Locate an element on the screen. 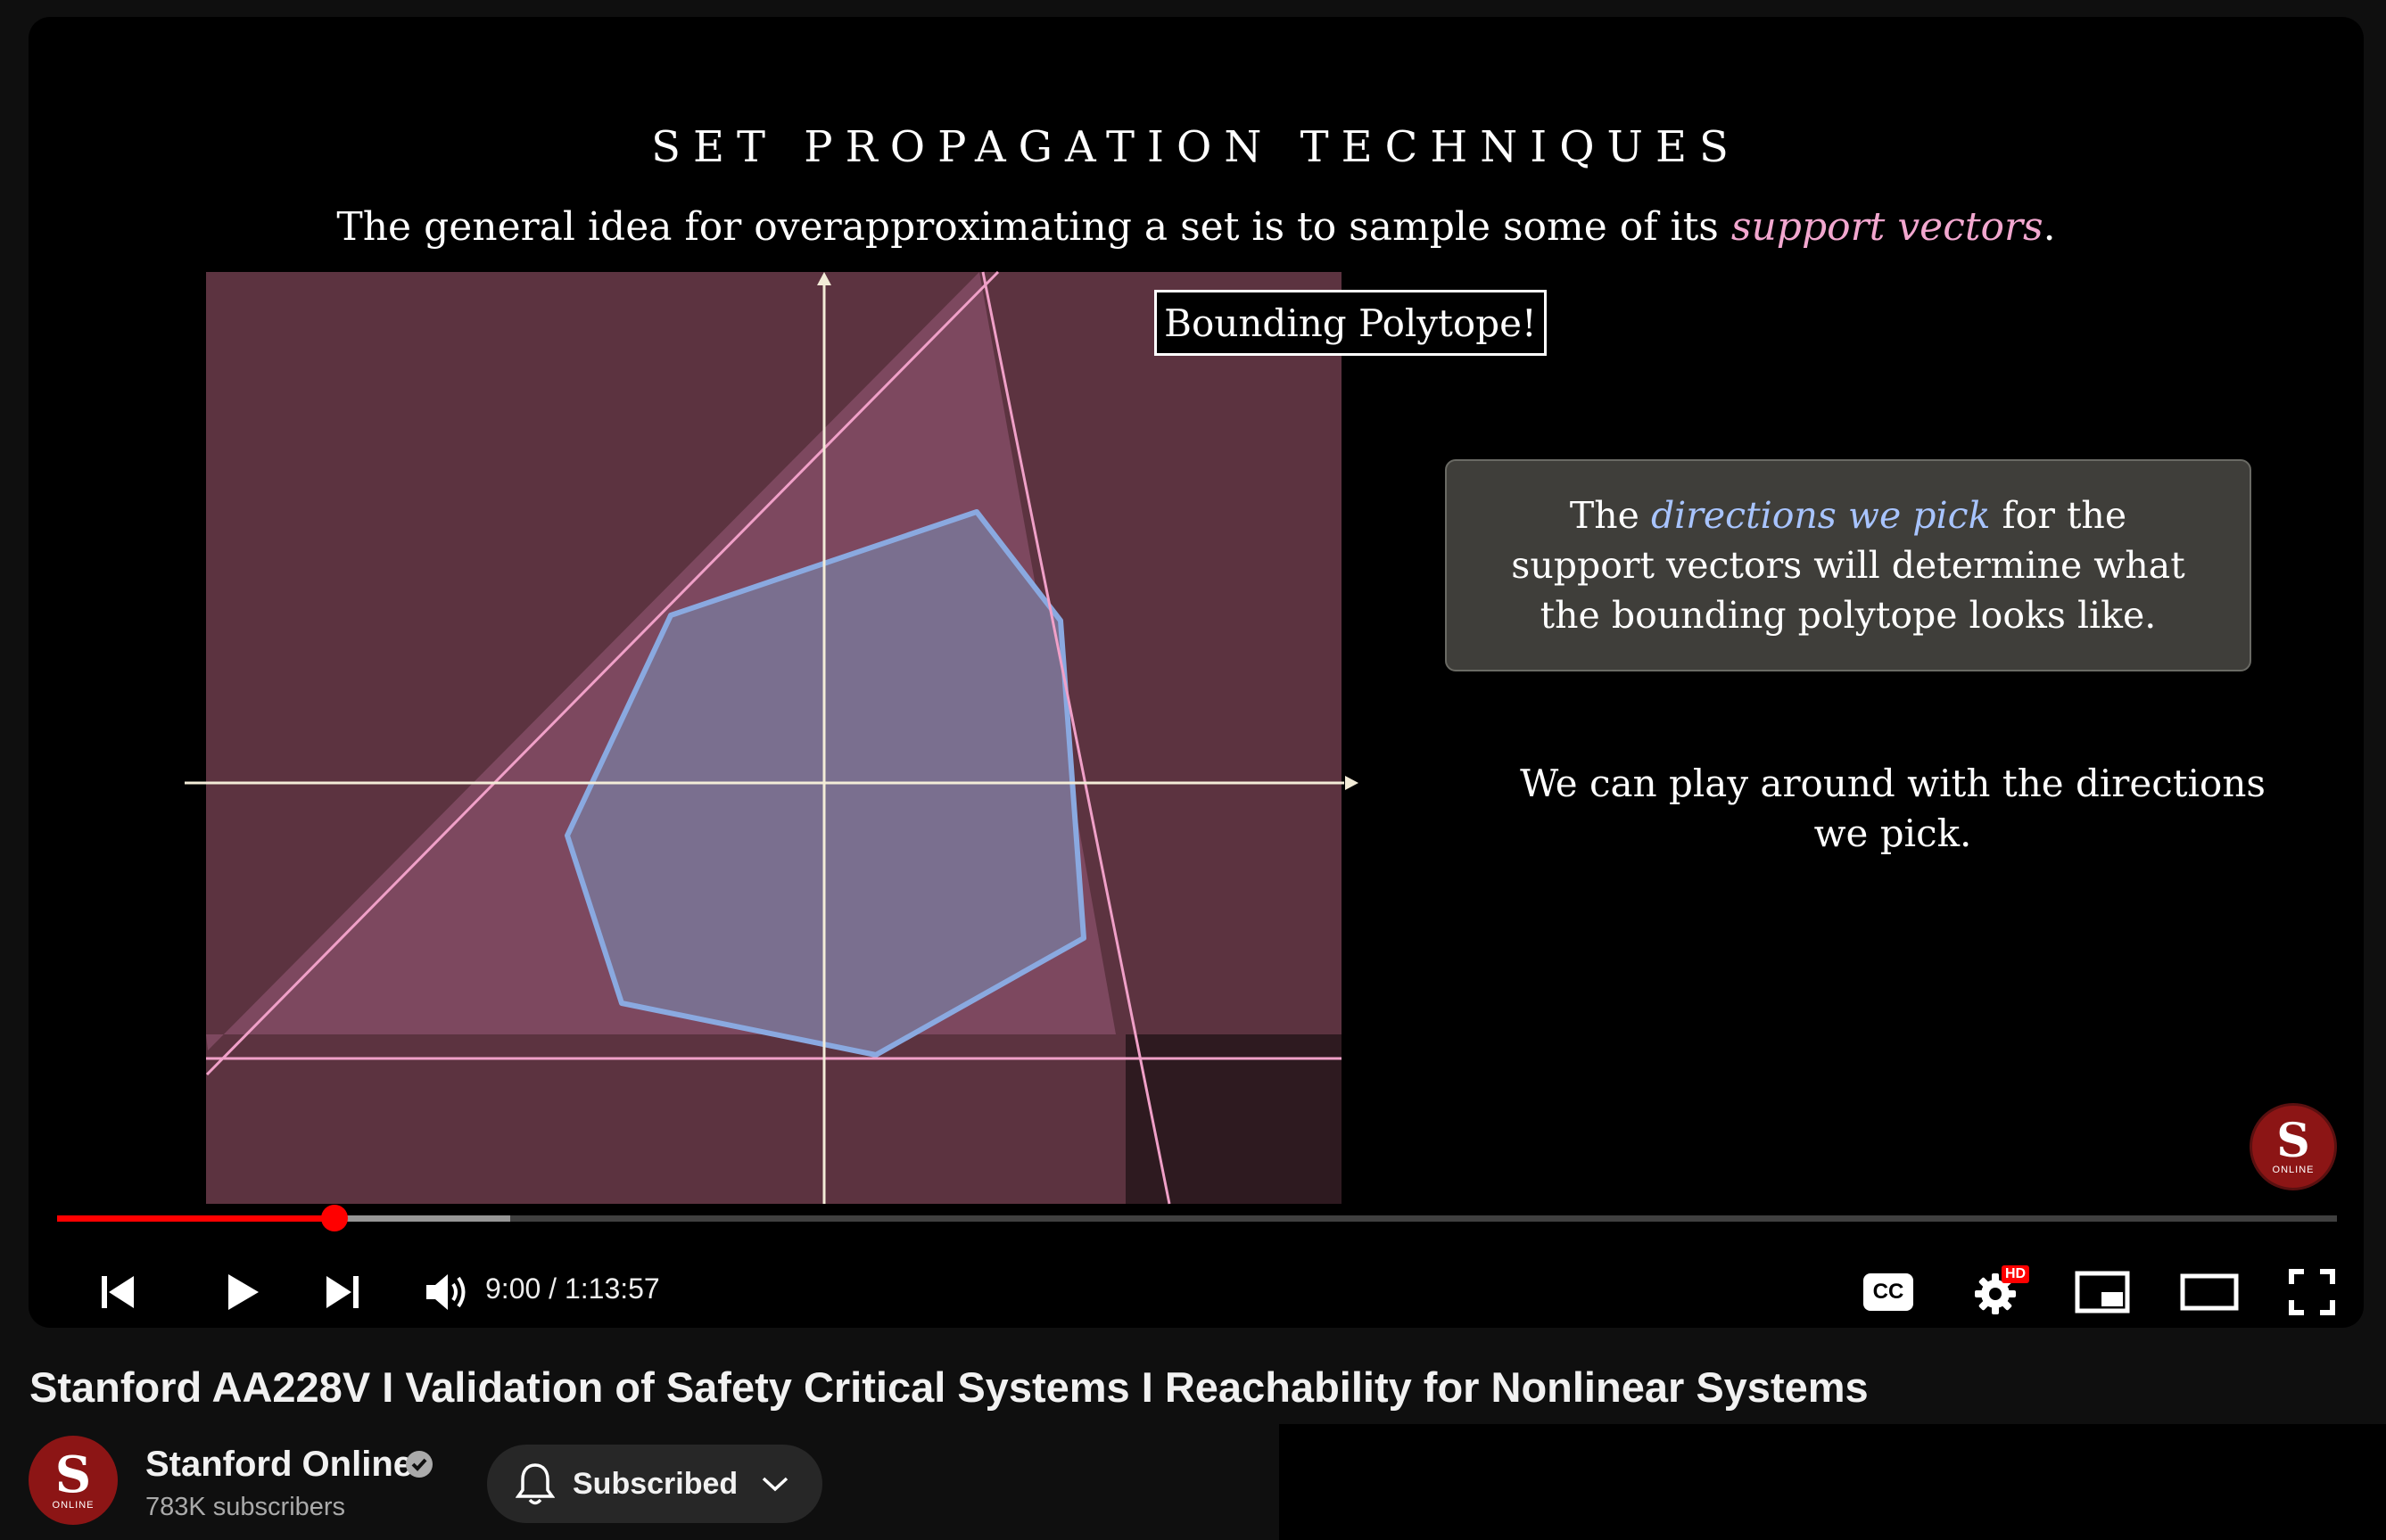 This screenshot has height=1540, width=2386. subscribe-button: Subscribed is located at coordinates (654, 1484).